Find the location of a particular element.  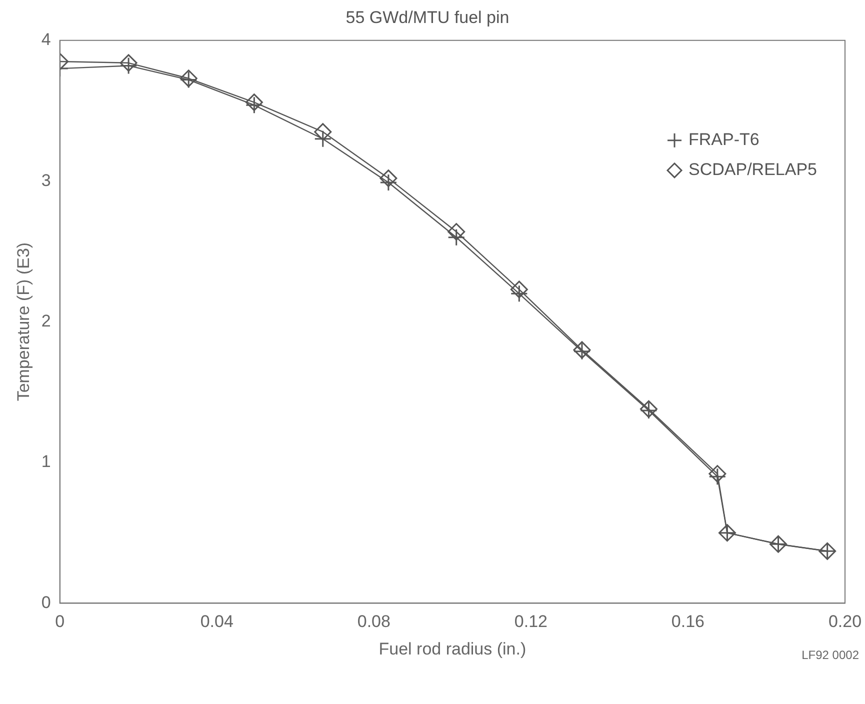

x-axis-title: Fuel rod radius (in.) is located at coordinates (452, 648).